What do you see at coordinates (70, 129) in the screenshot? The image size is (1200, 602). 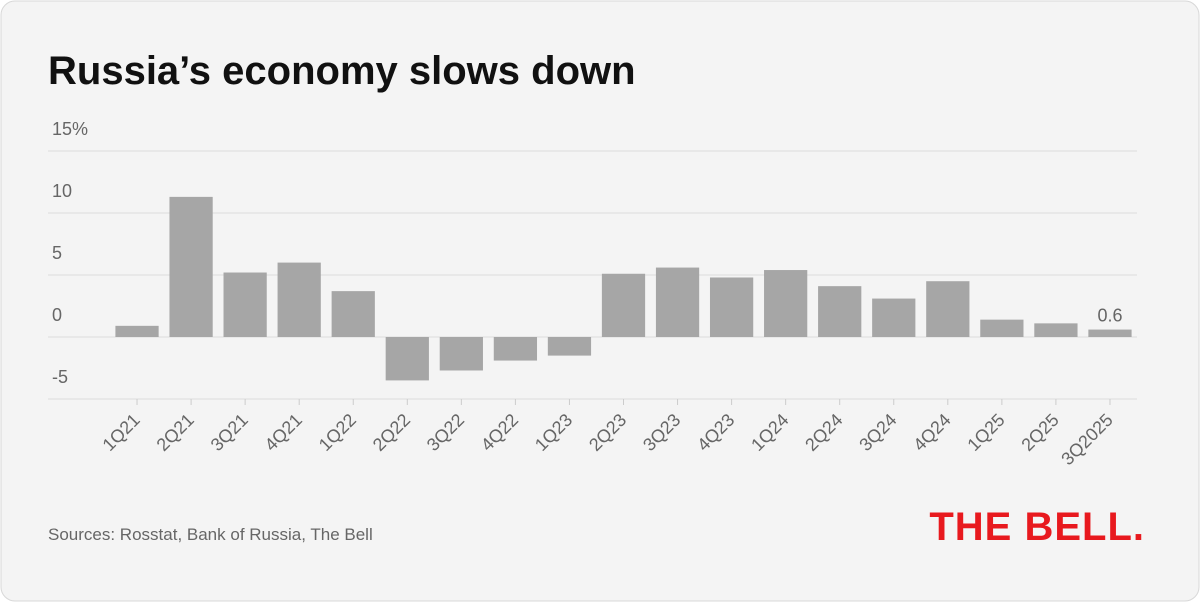 I see `y-tick-label: 15%` at bounding box center [70, 129].